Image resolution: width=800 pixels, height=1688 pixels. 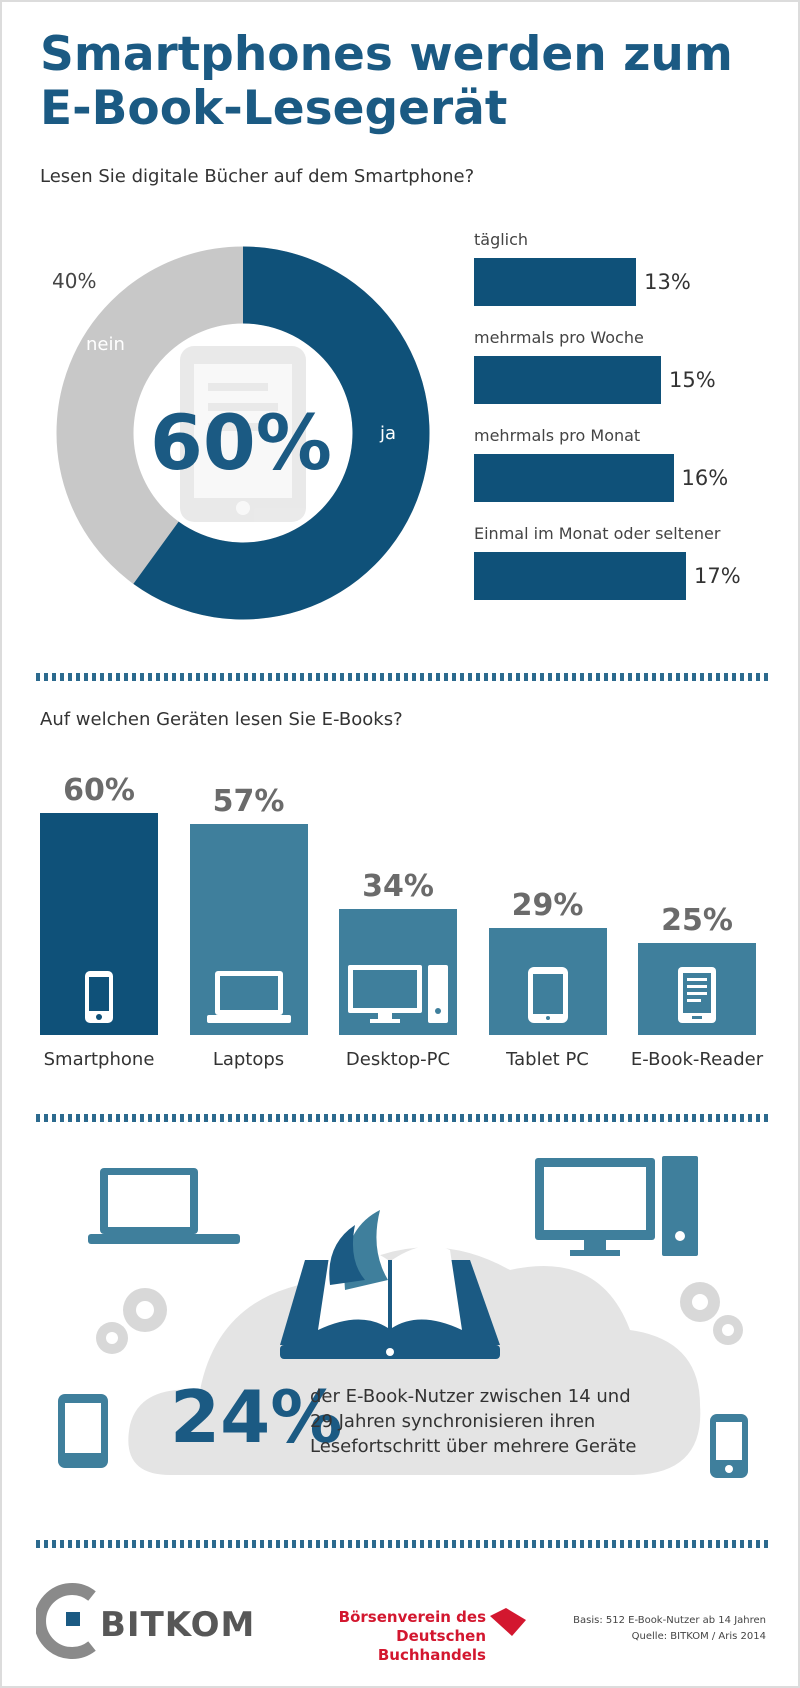 I want to click on frequency-bar-value: 15%, so click(x=692, y=380).